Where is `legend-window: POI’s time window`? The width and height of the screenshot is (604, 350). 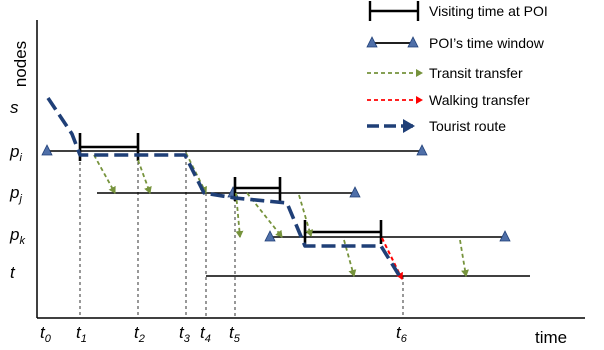
legend-window: POI’s time window is located at coordinates (455, 43).